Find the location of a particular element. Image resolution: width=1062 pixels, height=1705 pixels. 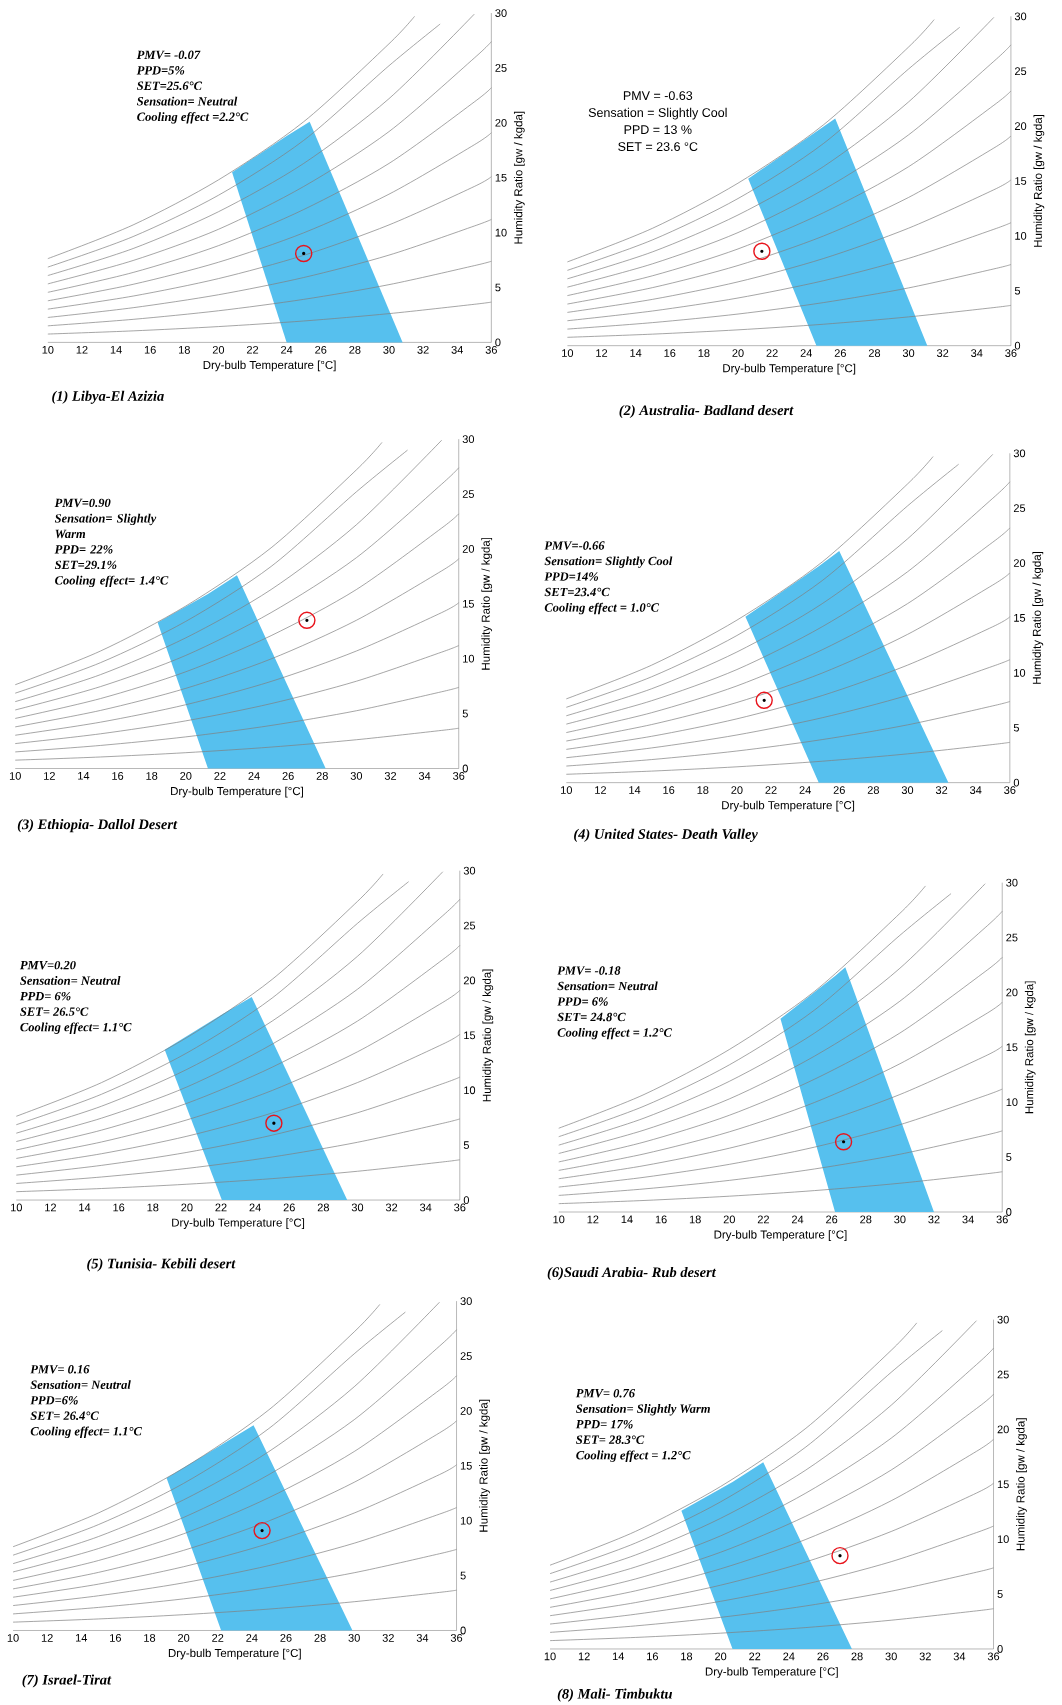

annotation: SET= 28.3°C is located at coordinates (610, 1439).